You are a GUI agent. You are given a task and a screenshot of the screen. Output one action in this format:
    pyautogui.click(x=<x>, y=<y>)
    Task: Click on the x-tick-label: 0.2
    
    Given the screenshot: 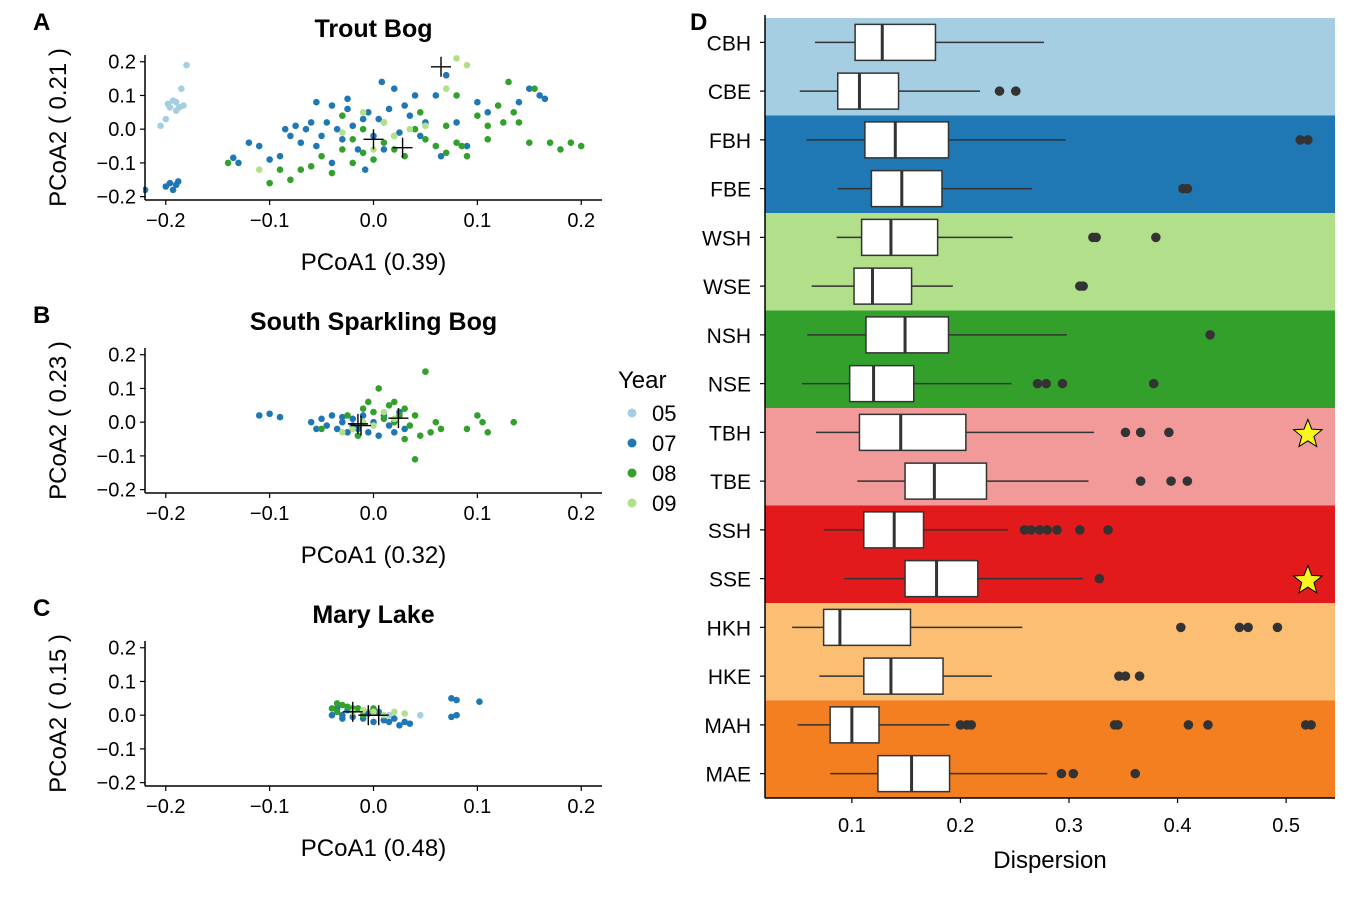 What is the action you would take?
    pyautogui.click(x=961, y=826)
    